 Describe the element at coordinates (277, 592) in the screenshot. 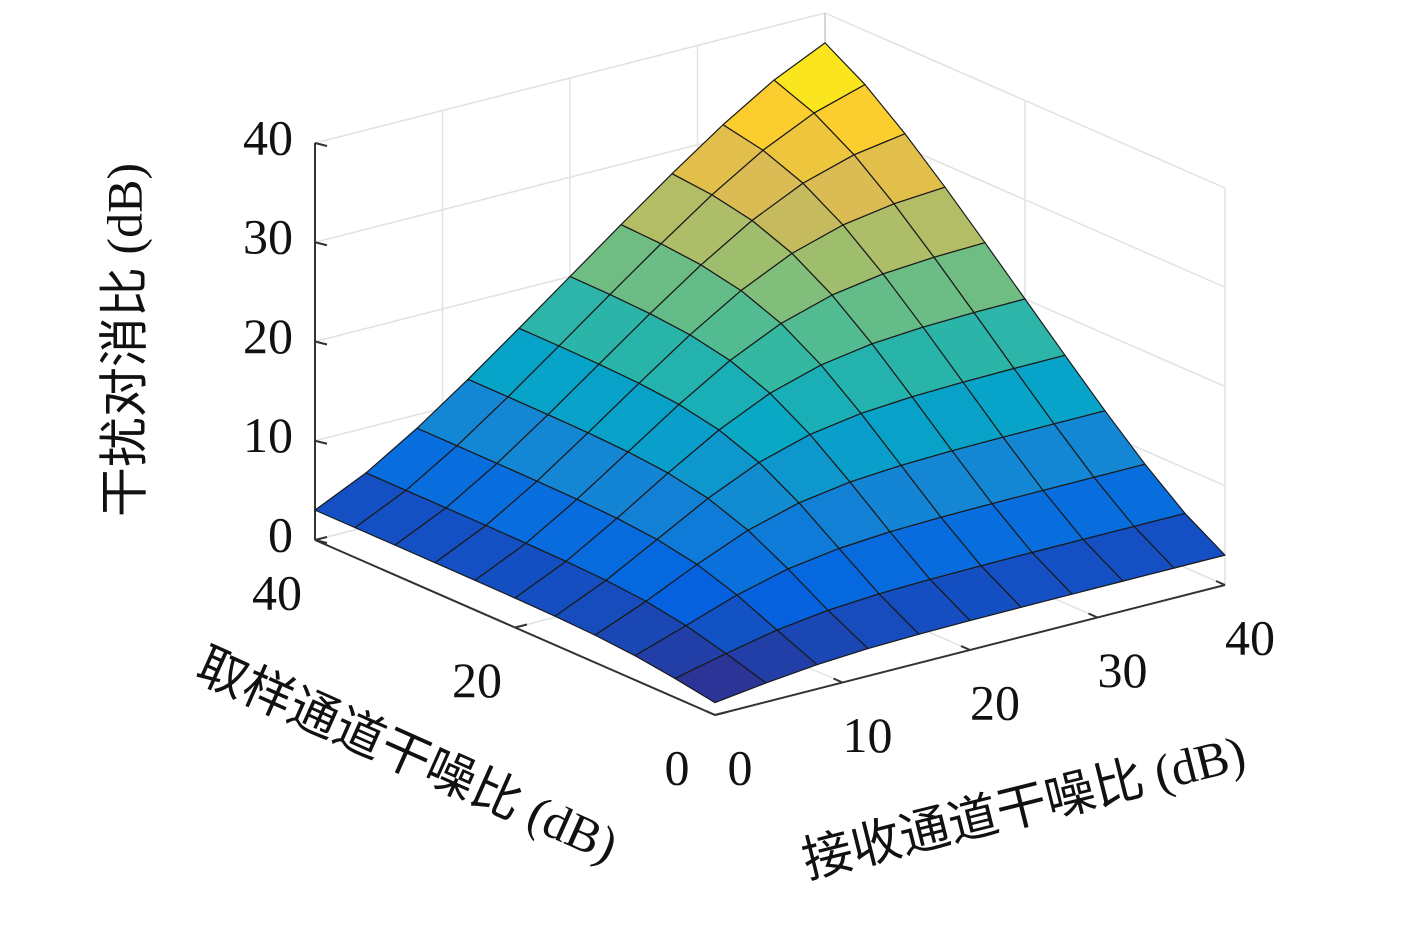

I see `y-tick-label: 40` at that location.